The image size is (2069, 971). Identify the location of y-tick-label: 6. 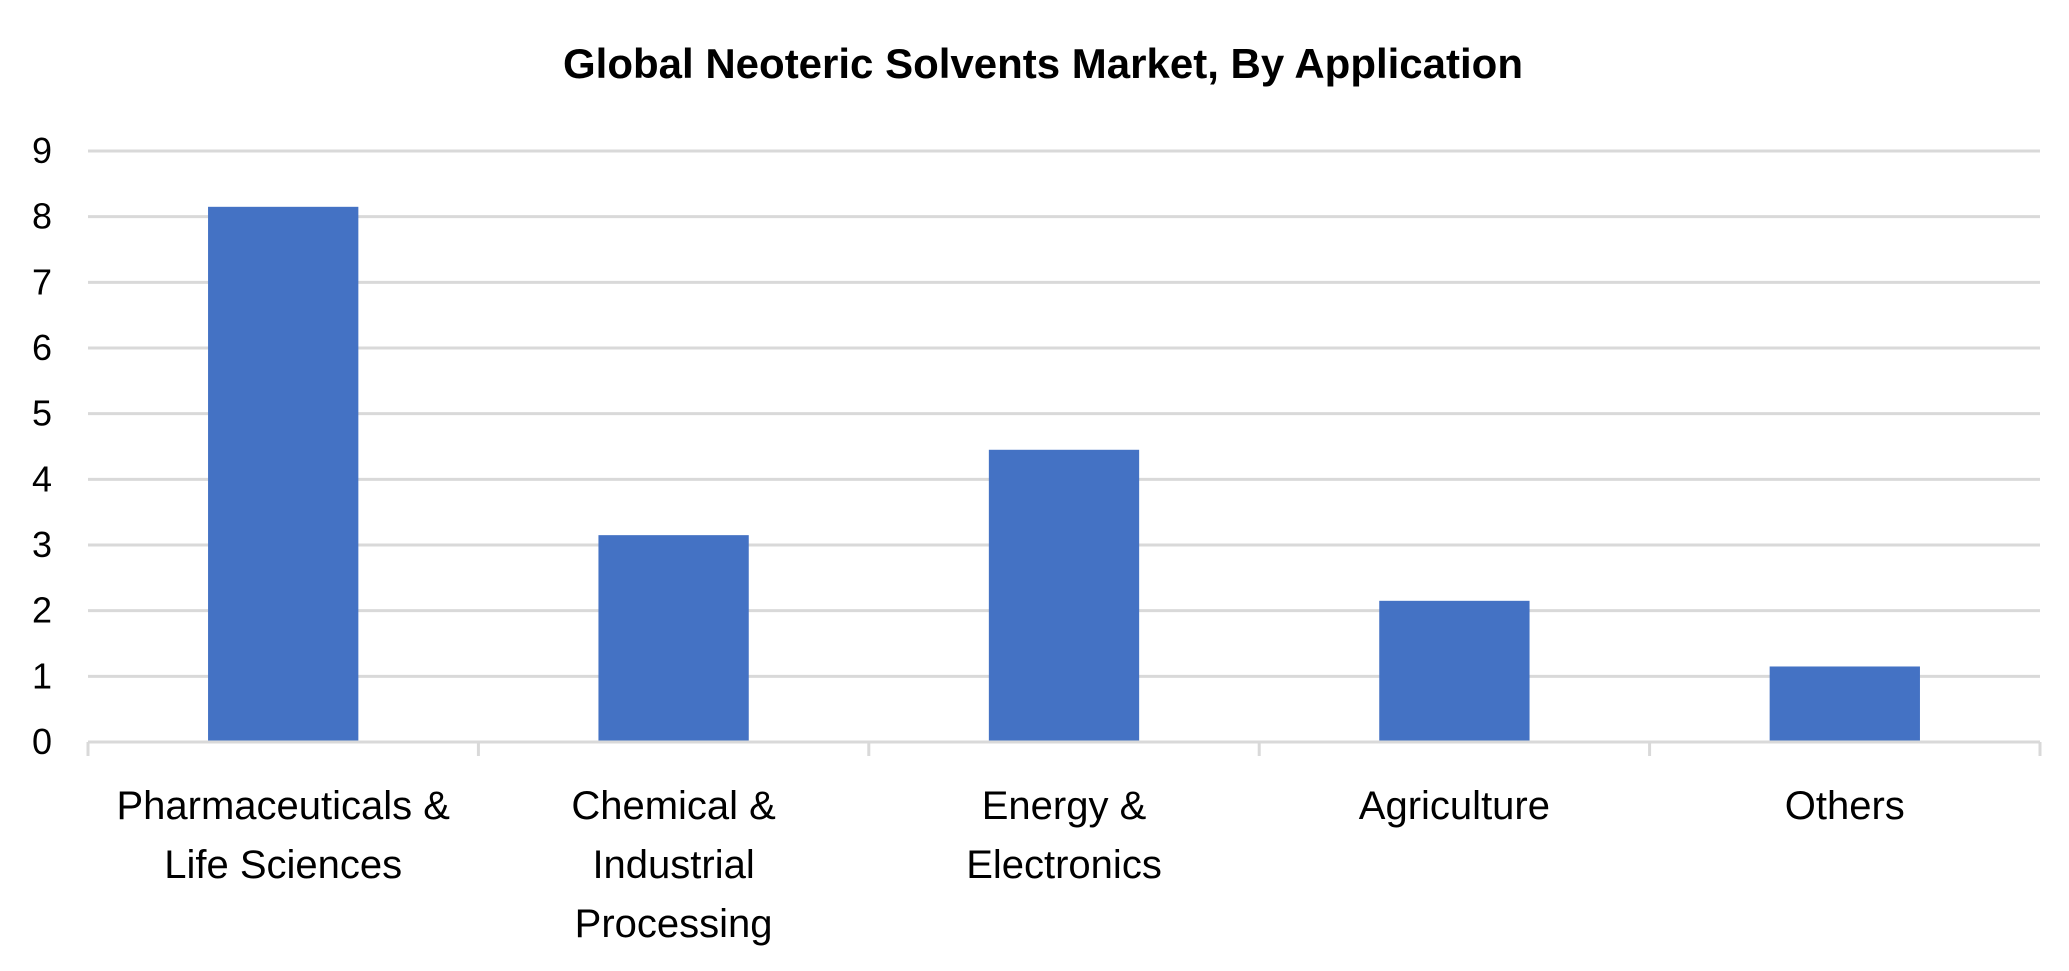
(42, 347).